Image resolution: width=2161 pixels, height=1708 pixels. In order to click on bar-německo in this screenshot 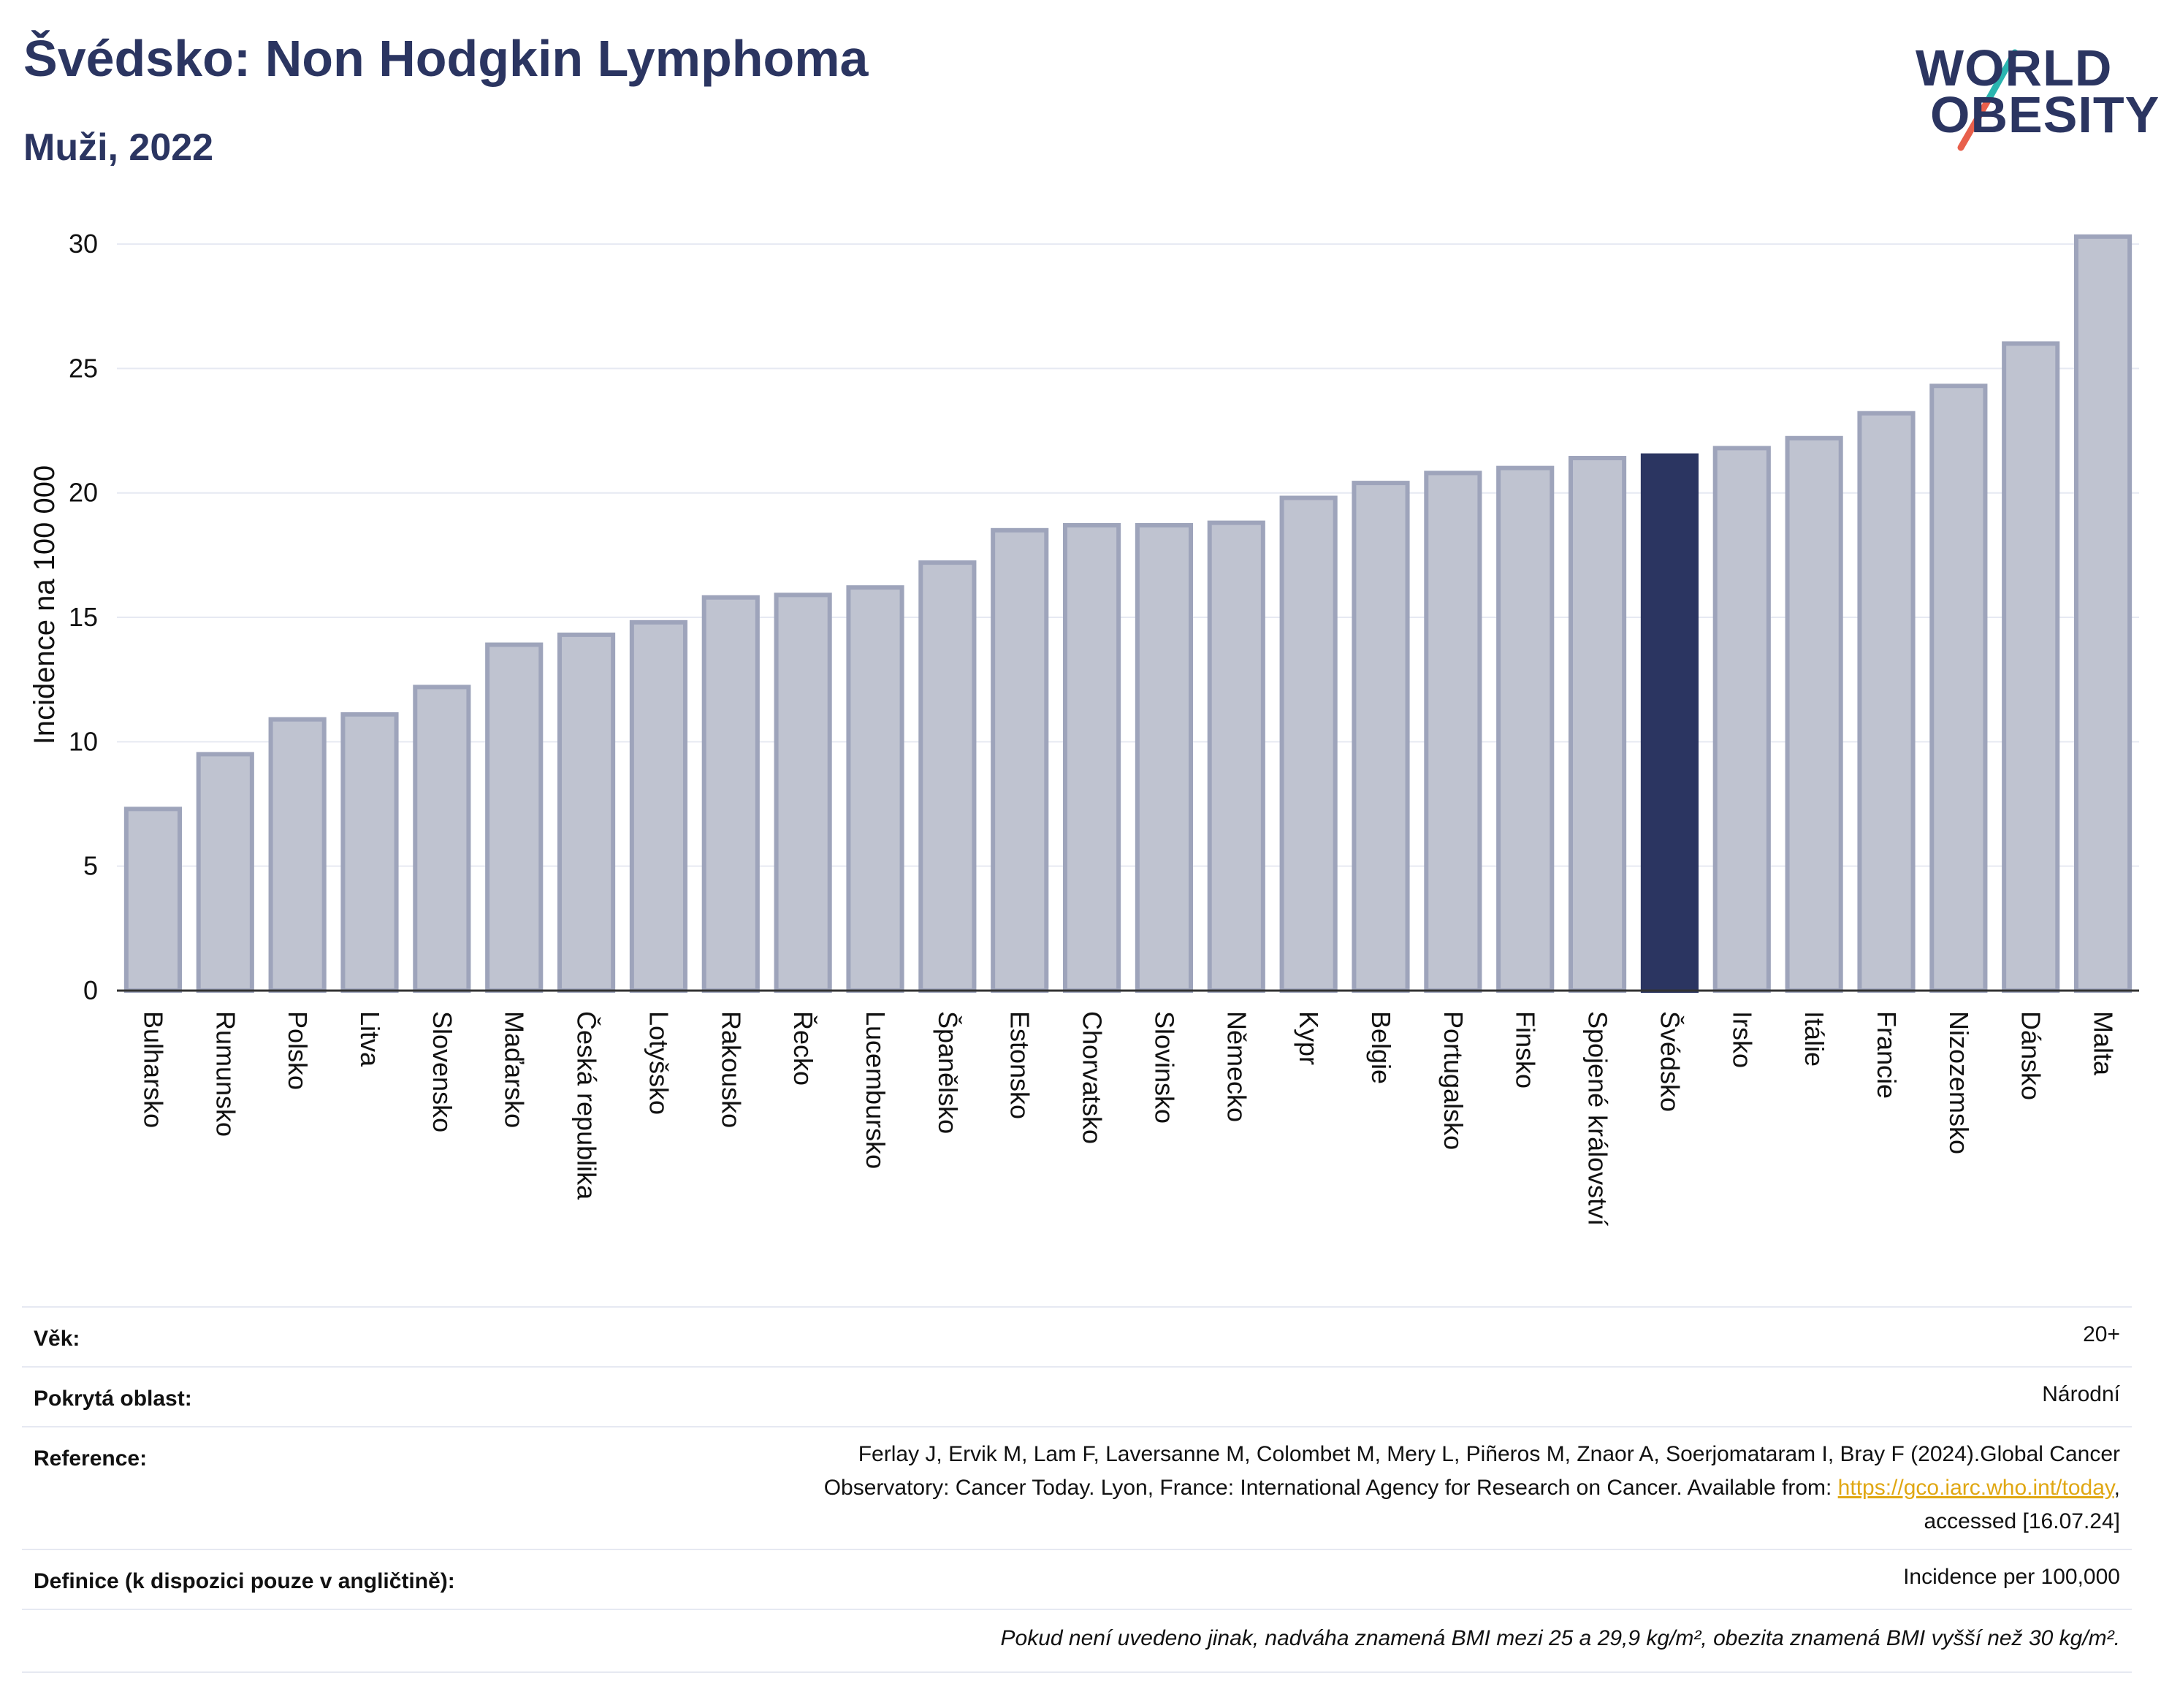, I will do `click(1236, 756)`.